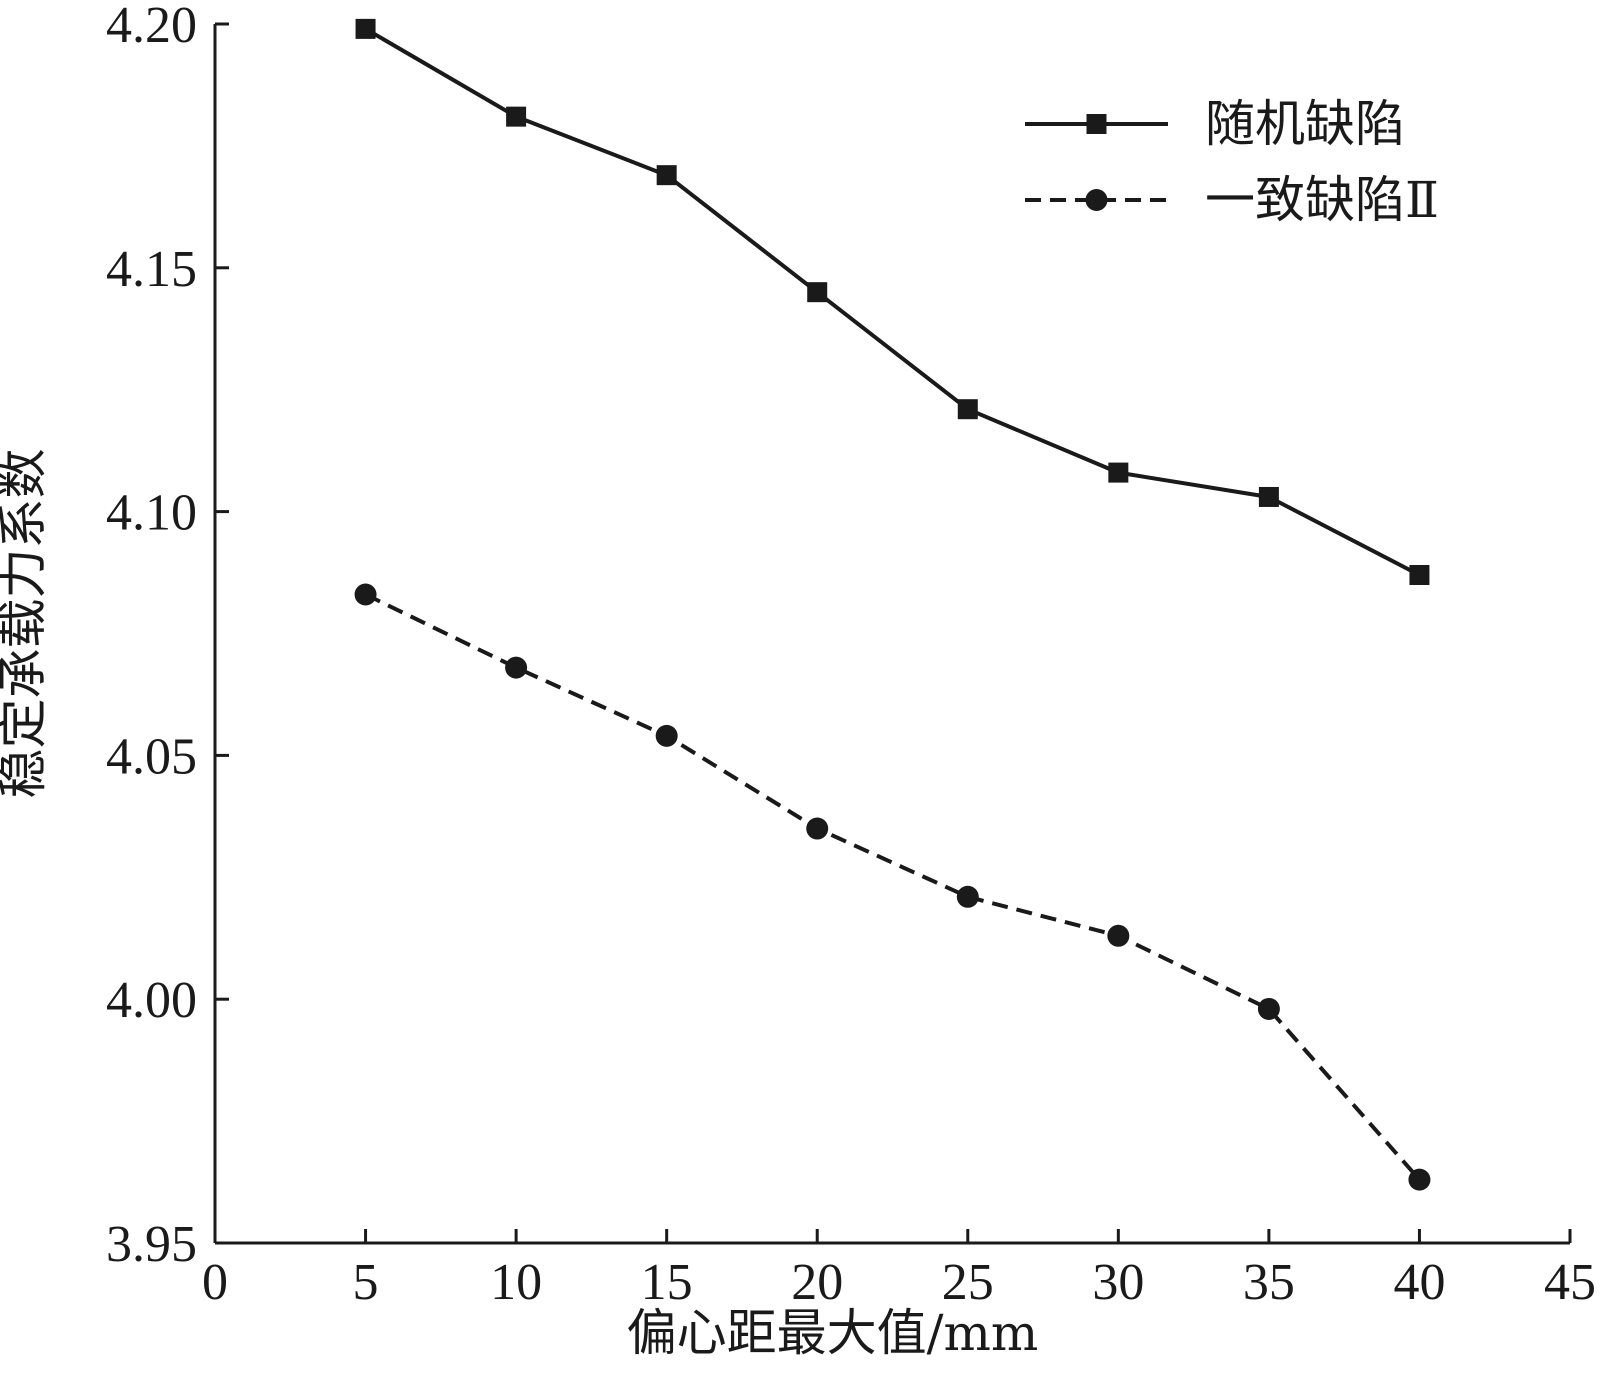 The width and height of the screenshot is (1606, 1385). What do you see at coordinates (1305, 124) in the screenshot?
I see `legend-label-random-defect: 随机缺陷` at bounding box center [1305, 124].